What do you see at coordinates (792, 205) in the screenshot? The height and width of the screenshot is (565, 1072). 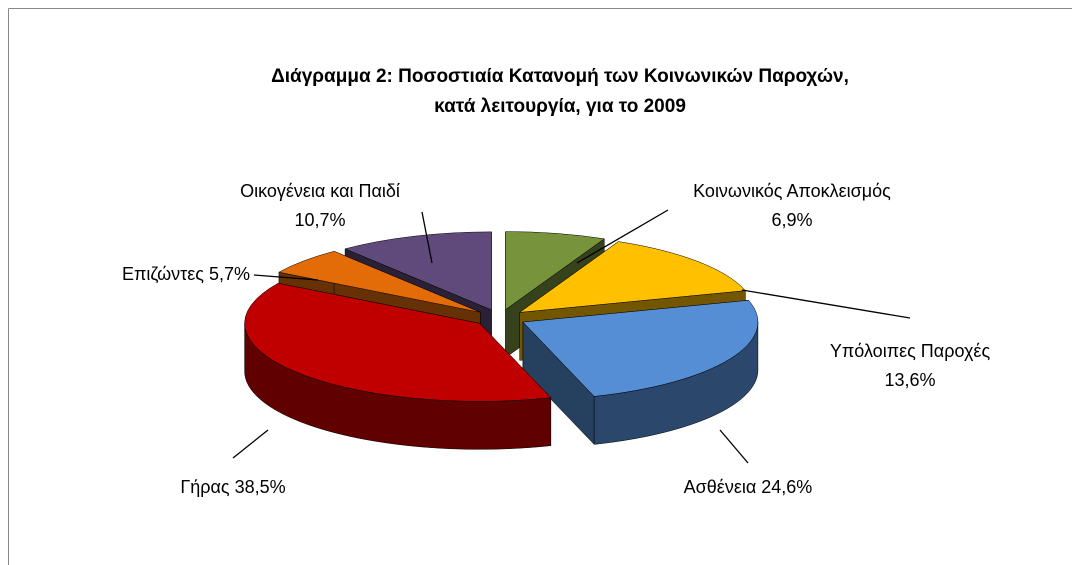 I see `data-label: Κοινωνικός Αποκλεισμός 6,9%` at bounding box center [792, 205].